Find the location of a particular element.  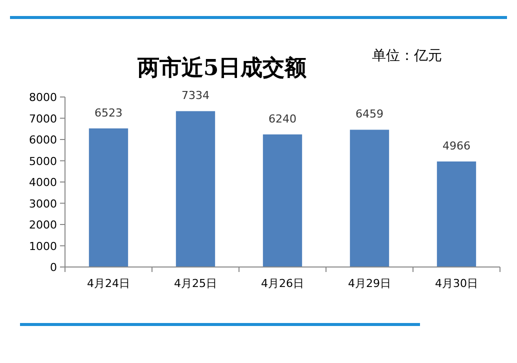

y-tick-label: 7000 is located at coordinates (43, 119).